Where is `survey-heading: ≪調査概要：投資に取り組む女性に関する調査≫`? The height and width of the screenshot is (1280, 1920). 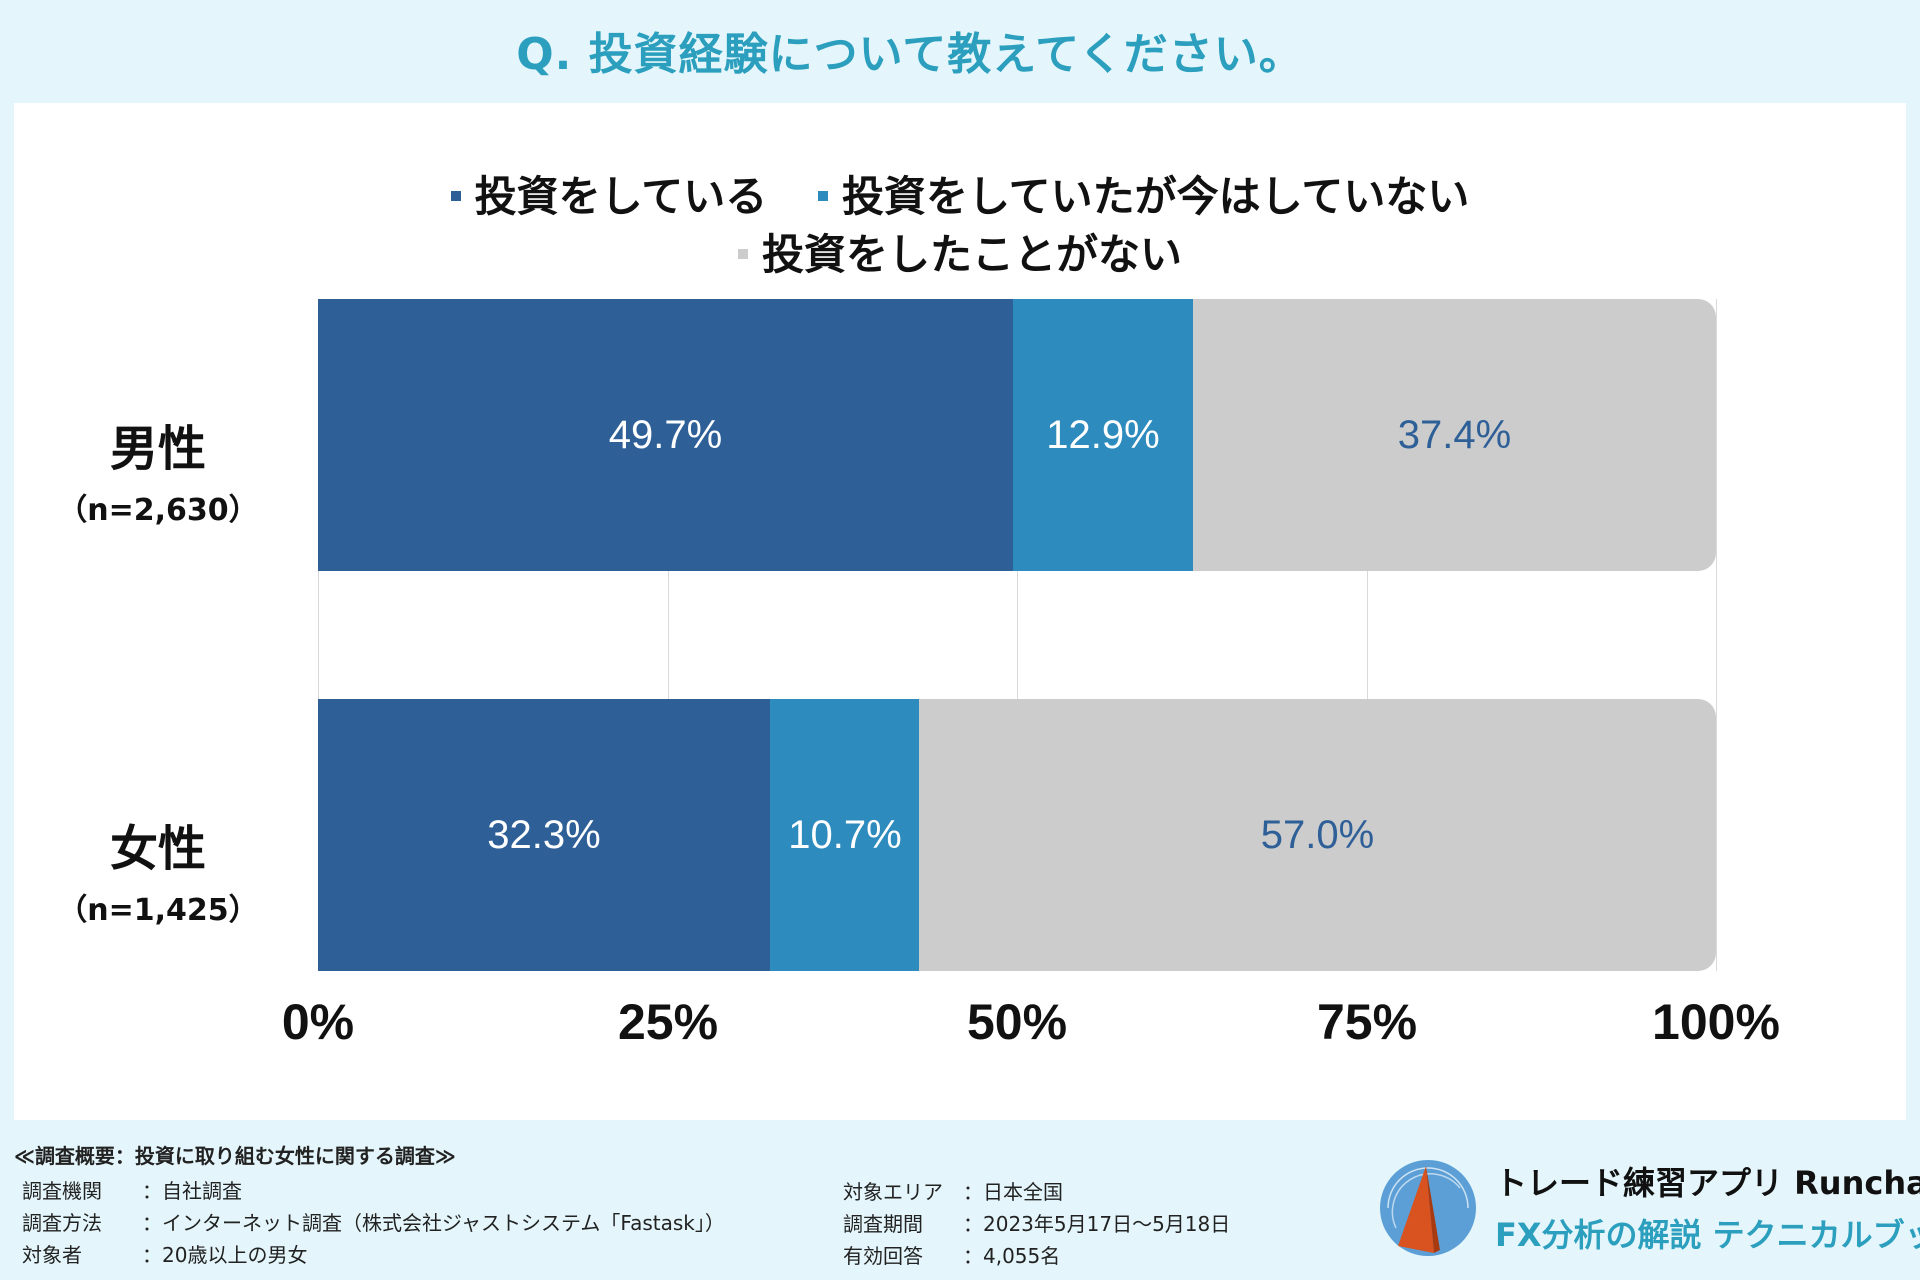 survey-heading: ≪調査概要：投資に取り組む女性に関する調査≫ is located at coordinates (235, 1156).